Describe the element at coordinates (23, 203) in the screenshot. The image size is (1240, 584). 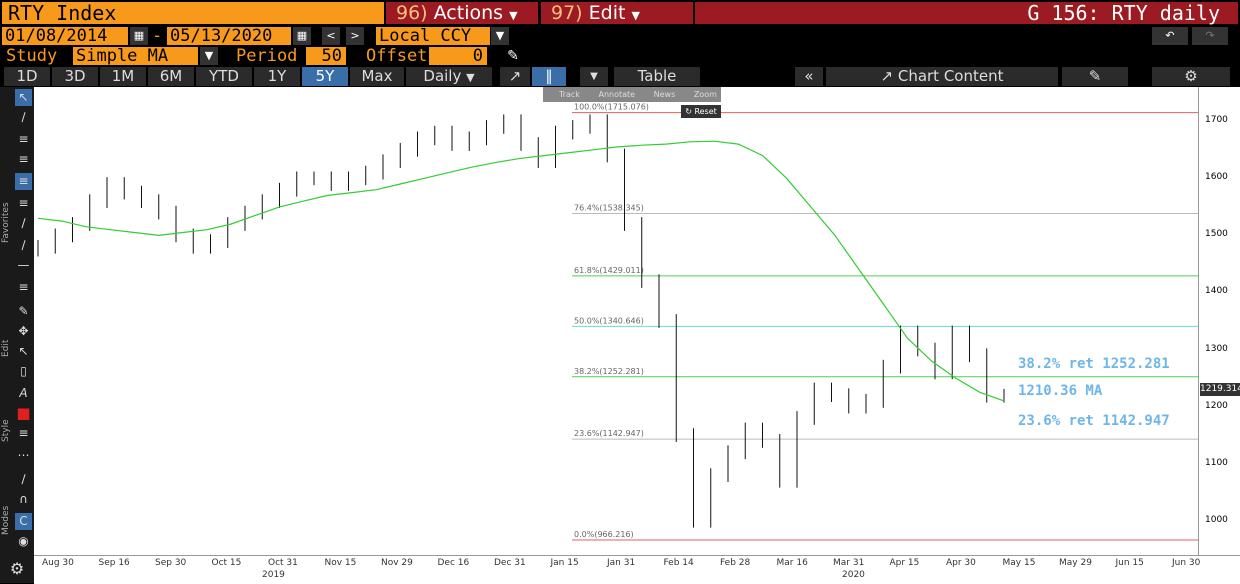
I see `pitchfork-icon: ≡` at that location.